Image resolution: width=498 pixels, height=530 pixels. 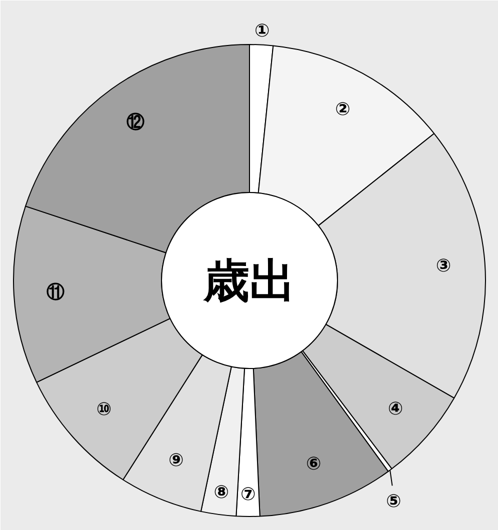 What do you see at coordinates (135, 123) in the screenshot?
I see `slice-label: ⑫` at bounding box center [135, 123].